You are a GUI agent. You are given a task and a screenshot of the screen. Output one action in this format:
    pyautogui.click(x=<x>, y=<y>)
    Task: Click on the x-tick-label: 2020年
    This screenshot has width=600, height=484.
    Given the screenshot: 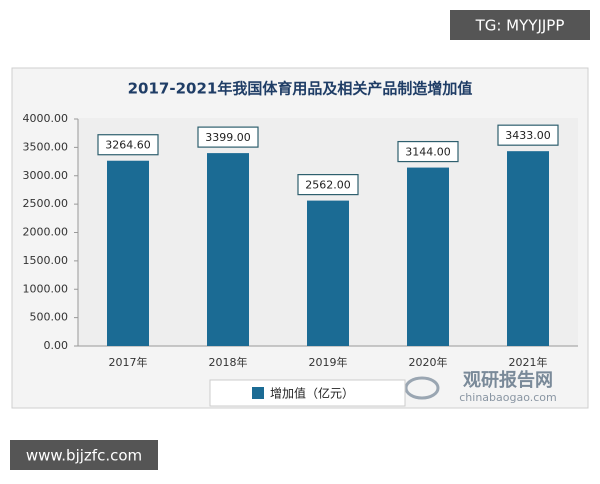 What is the action you would take?
    pyautogui.click(x=428, y=362)
    